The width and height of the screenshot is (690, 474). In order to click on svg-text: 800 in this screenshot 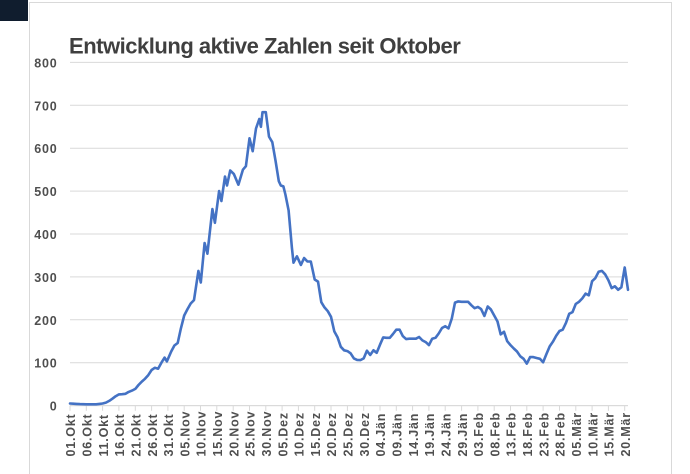, I will do `click(45, 63)`.